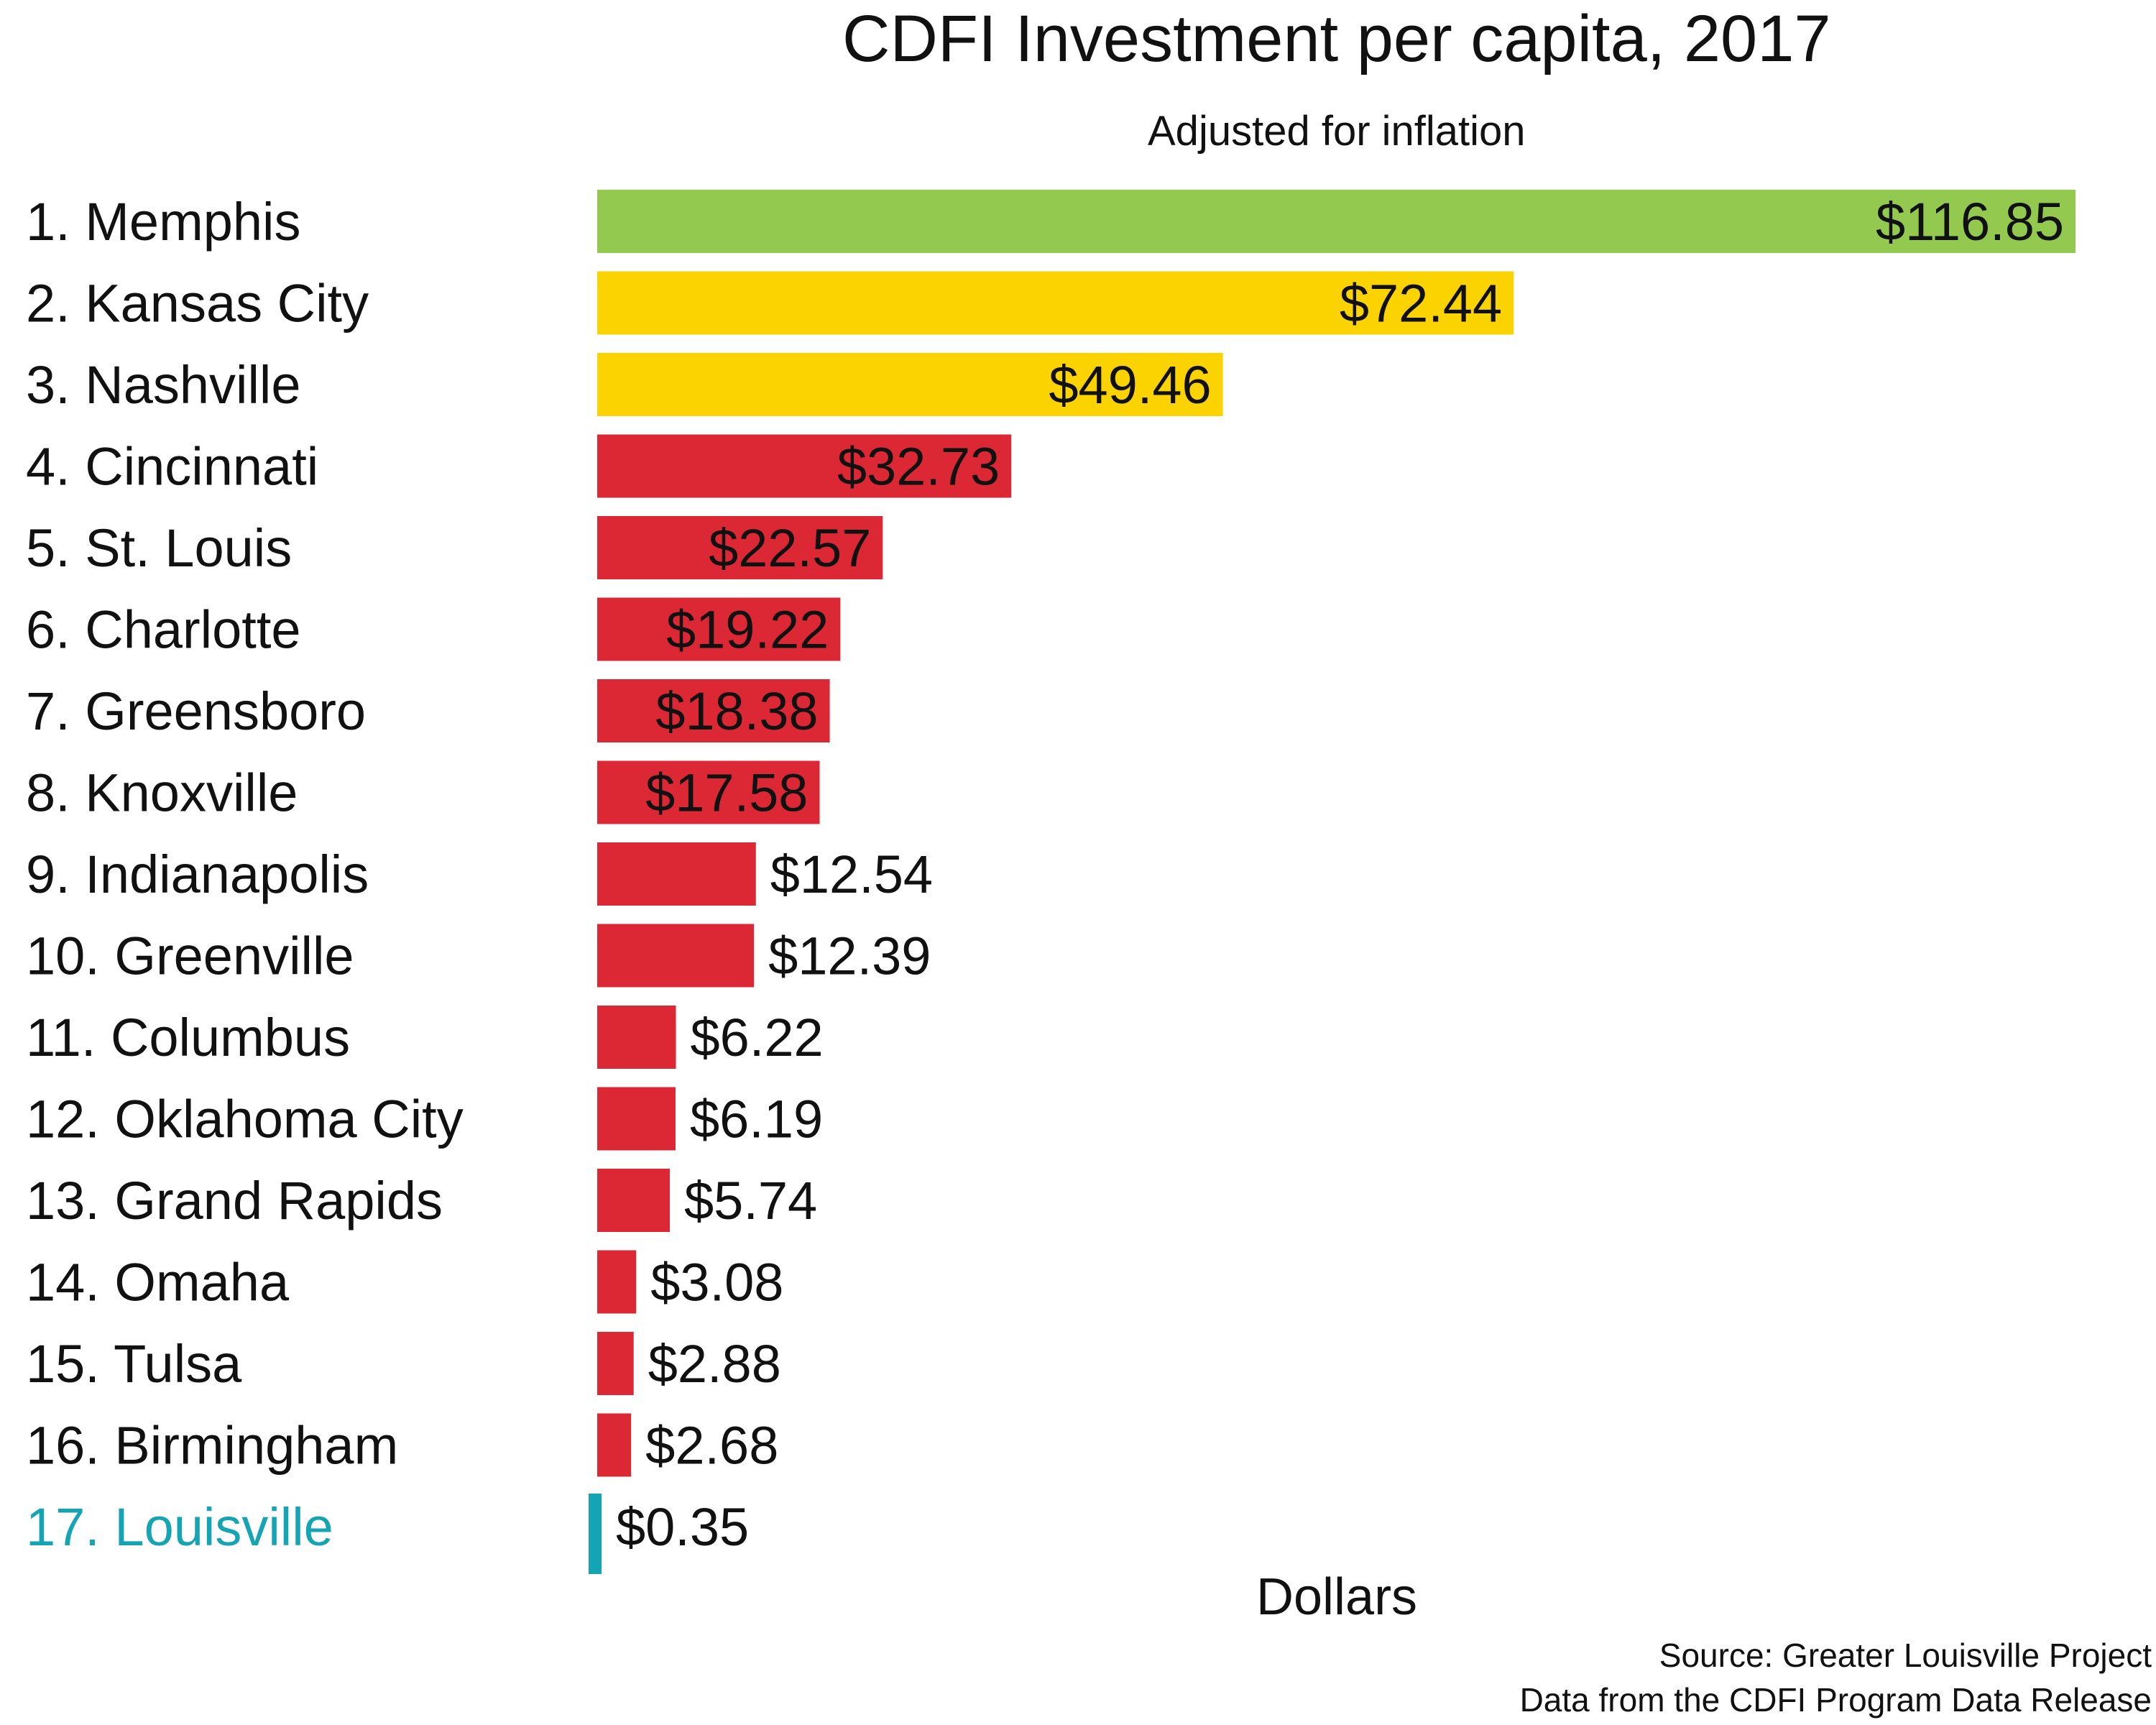  What do you see at coordinates (726, 793) in the screenshot?
I see `value-label: $17.58` at bounding box center [726, 793].